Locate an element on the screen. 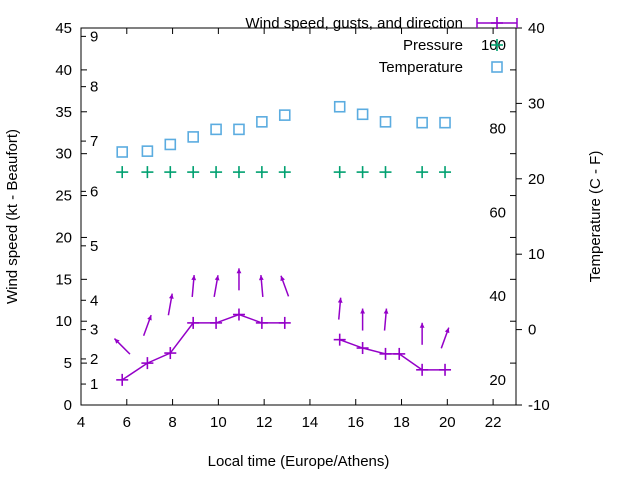 This screenshot has width=640, height=480. y-tick-label-45: 45 is located at coordinates (63, 28).